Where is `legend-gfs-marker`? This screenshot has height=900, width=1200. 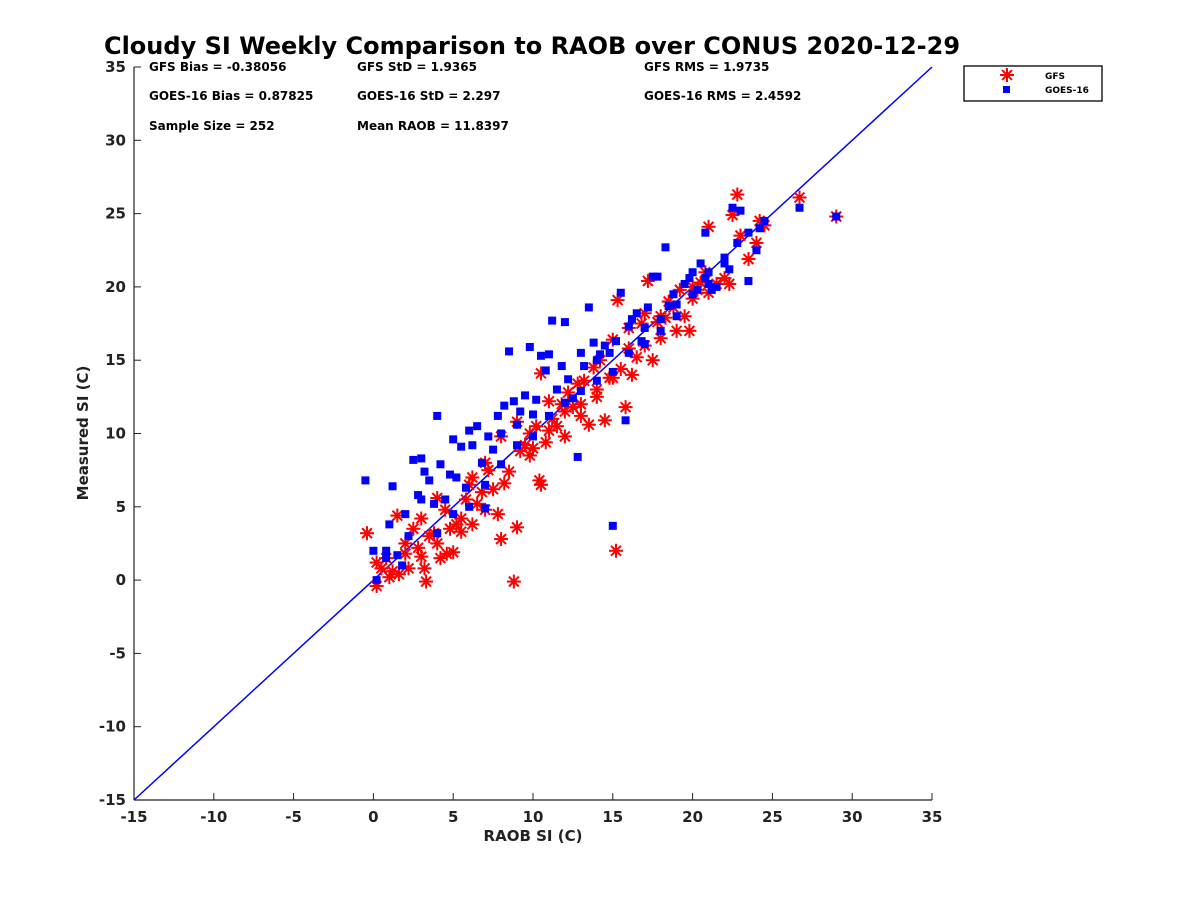 legend-gfs-marker is located at coordinates (1007, 75).